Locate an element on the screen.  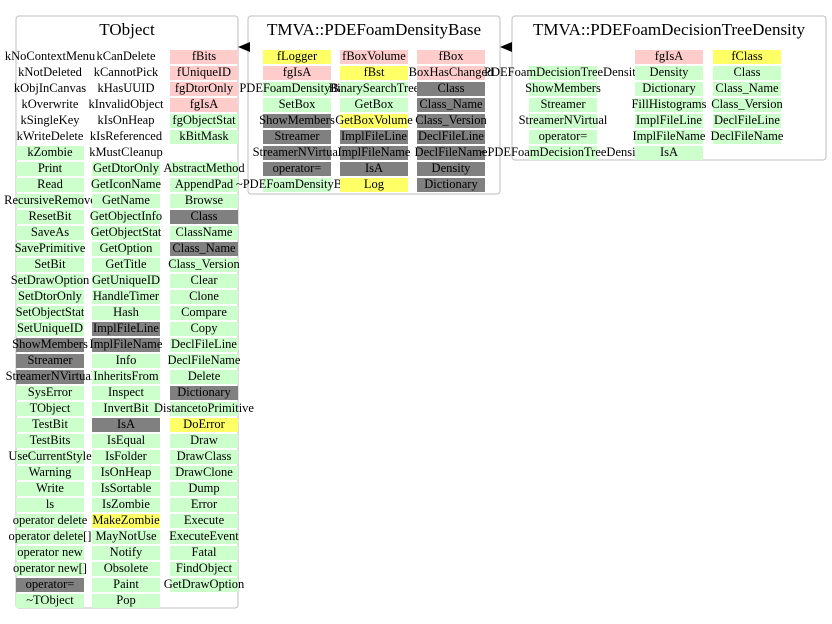
member-name: DeclFileLine is located at coordinates (451, 136).